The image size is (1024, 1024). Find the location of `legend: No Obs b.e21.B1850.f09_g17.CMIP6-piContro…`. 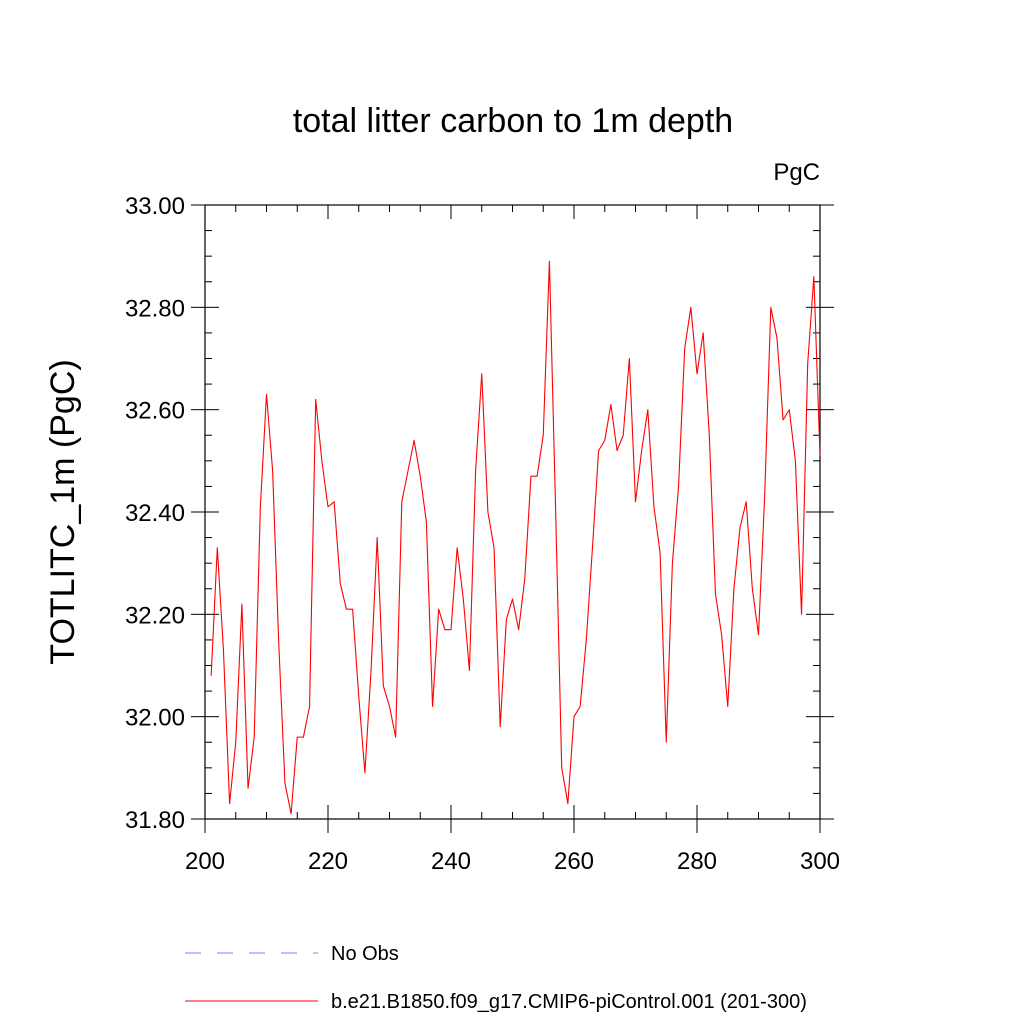

legend: No Obs b.e21.B1850.f09_g17.CMIP6-piContro… is located at coordinates (496, 978).